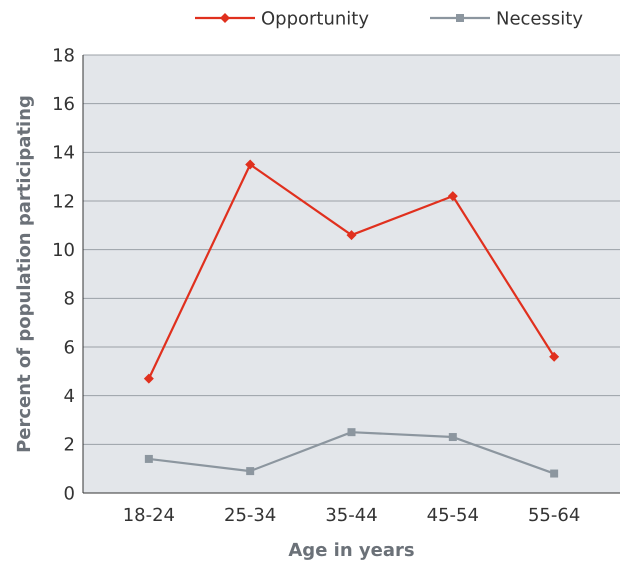  I want to click on legend-label: Necessity, so click(540, 19).